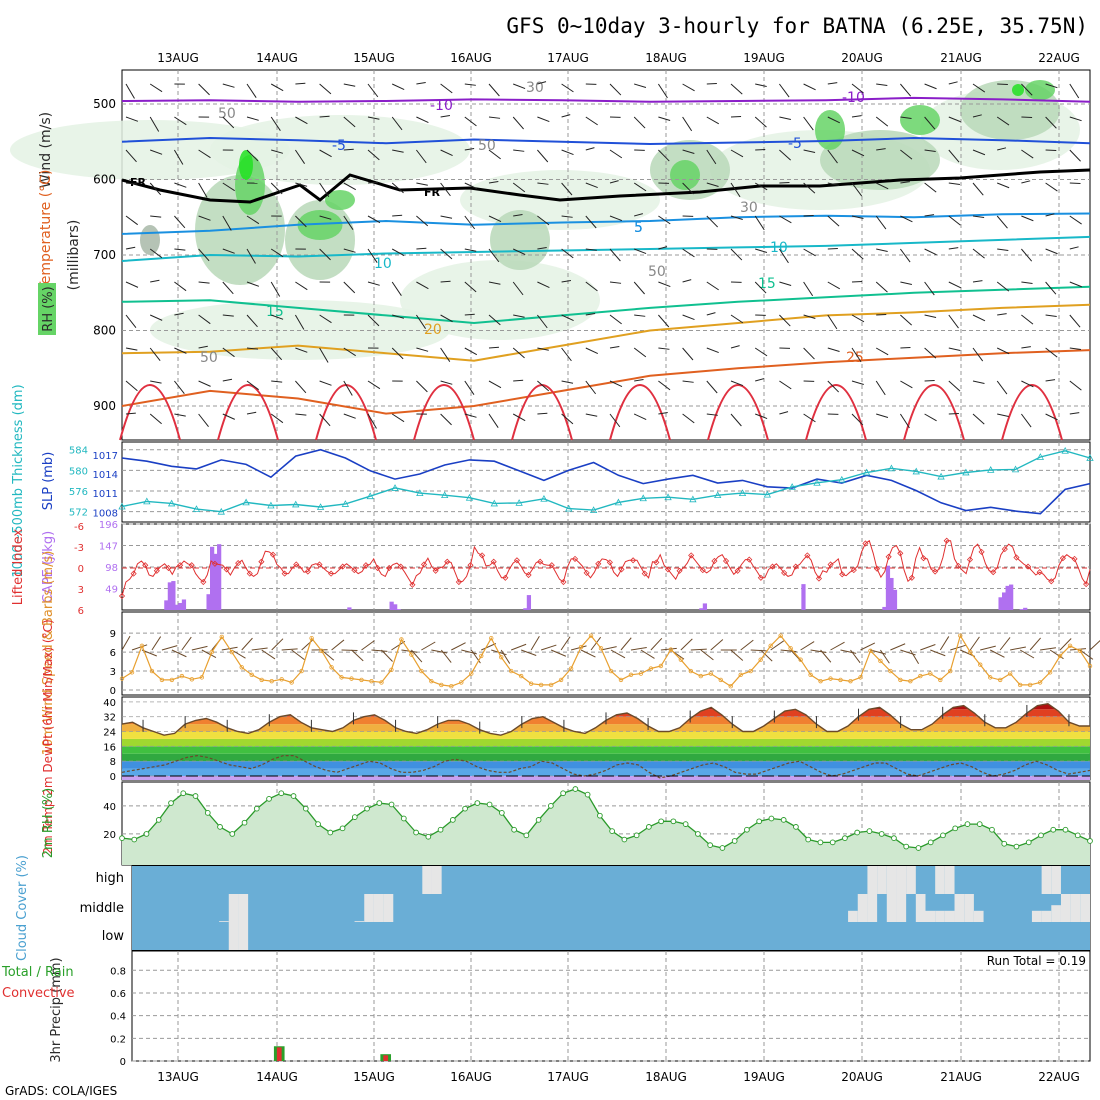  What do you see at coordinates (606, 766) in the screenshot?
I see `dewpoint-line` at bounding box center [606, 766].